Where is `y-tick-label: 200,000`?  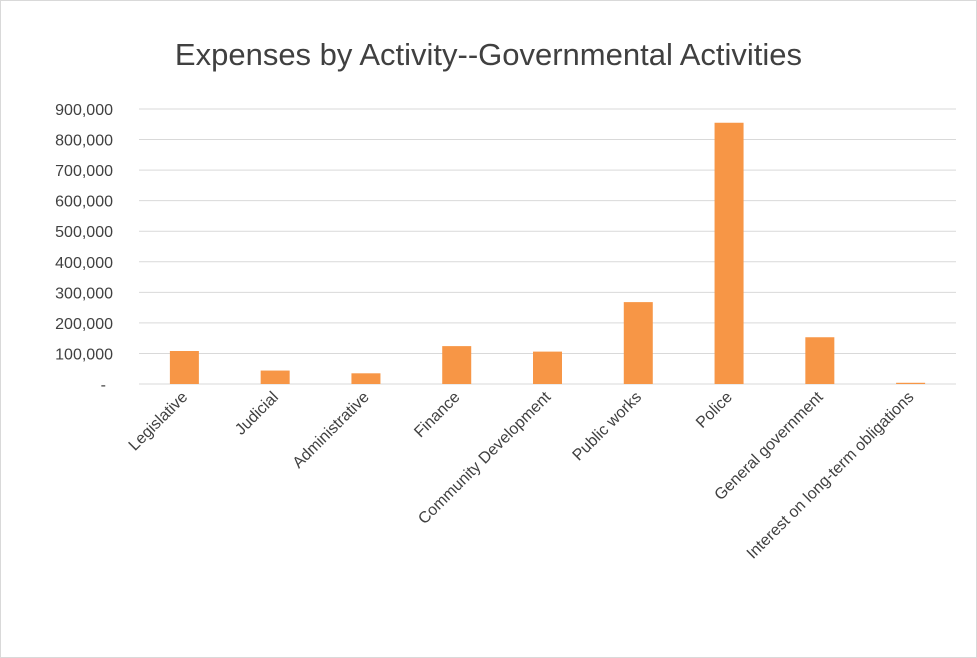 y-tick-label: 200,000 is located at coordinates (84, 324).